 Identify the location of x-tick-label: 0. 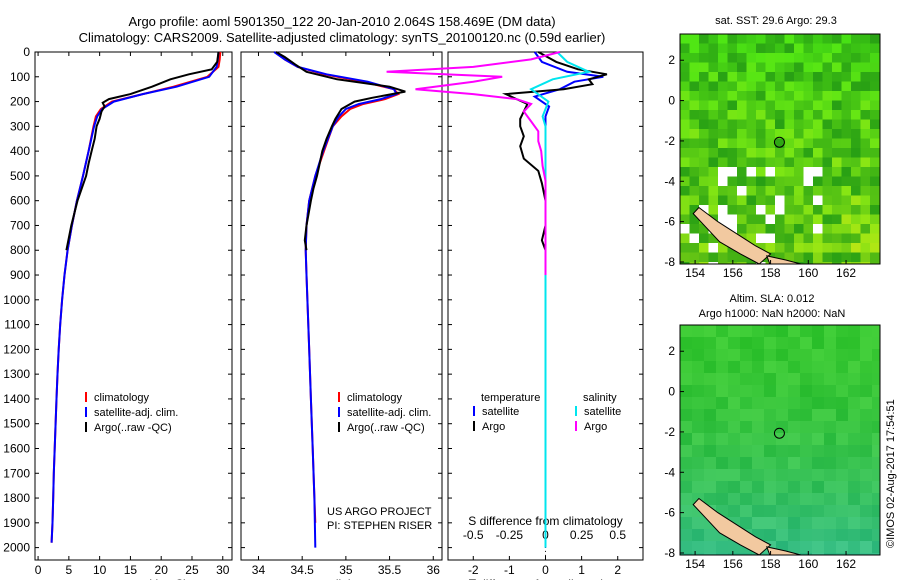
(38, 570).